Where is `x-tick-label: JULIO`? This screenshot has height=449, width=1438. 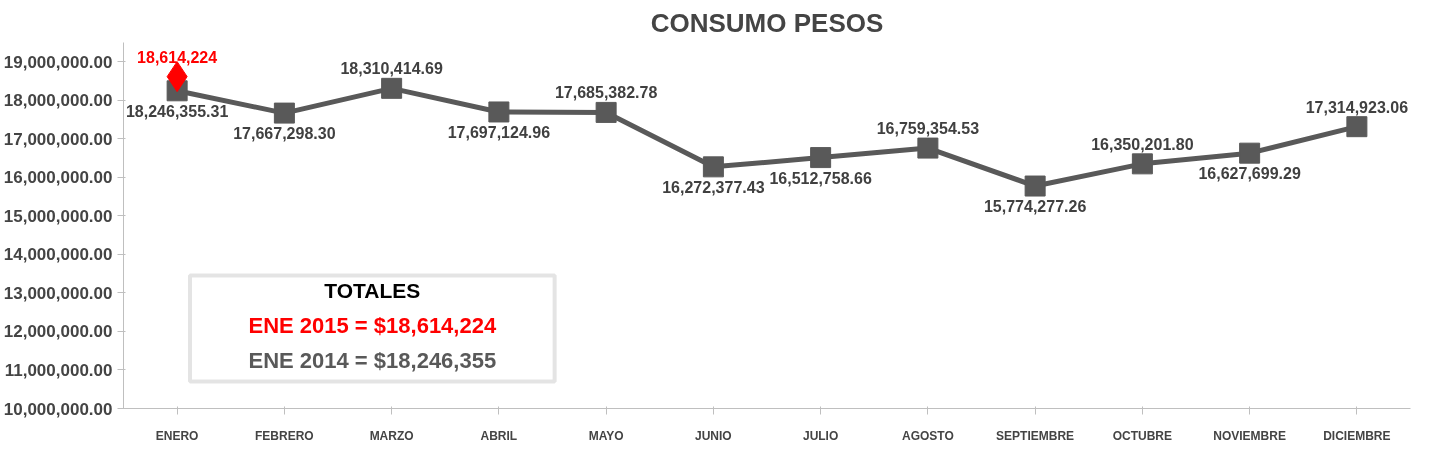 x-tick-label: JULIO is located at coordinates (820, 435).